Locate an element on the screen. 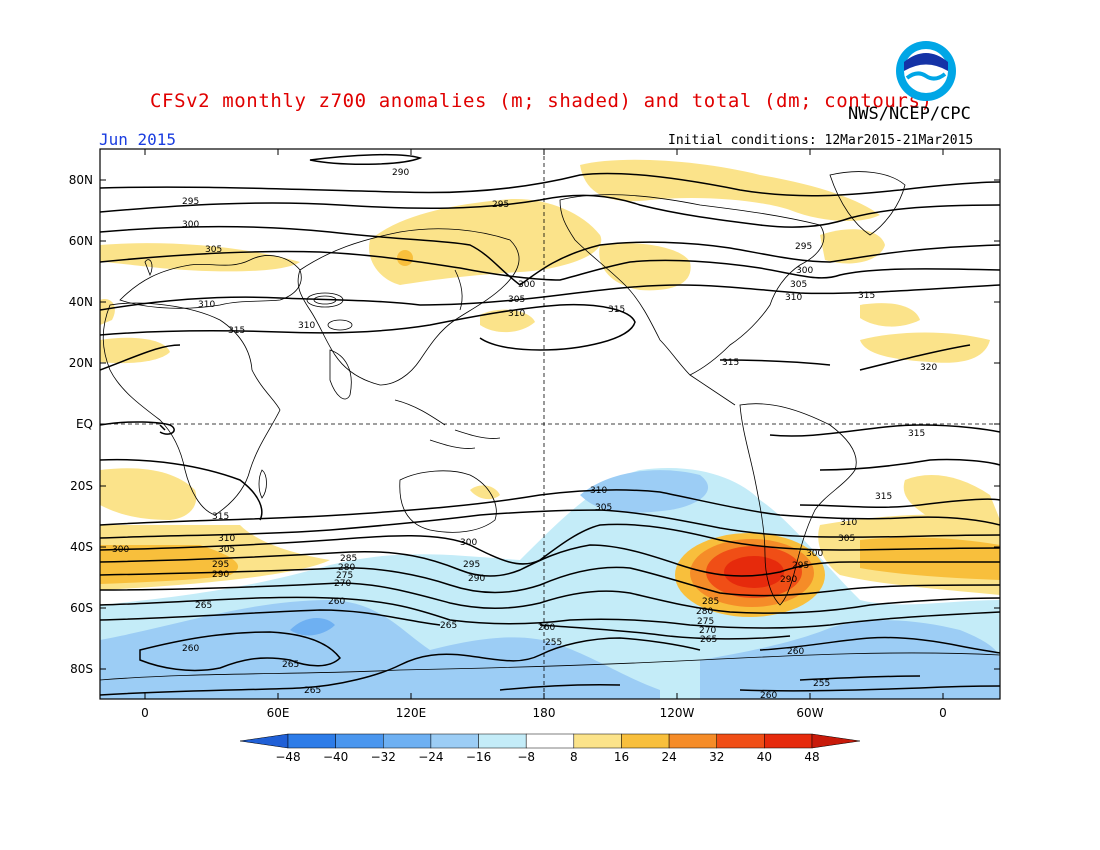 Image resolution: width=1100 pixels, height=850 pixels. colorbar-tick-label: −32 is located at coordinates (383, 757).